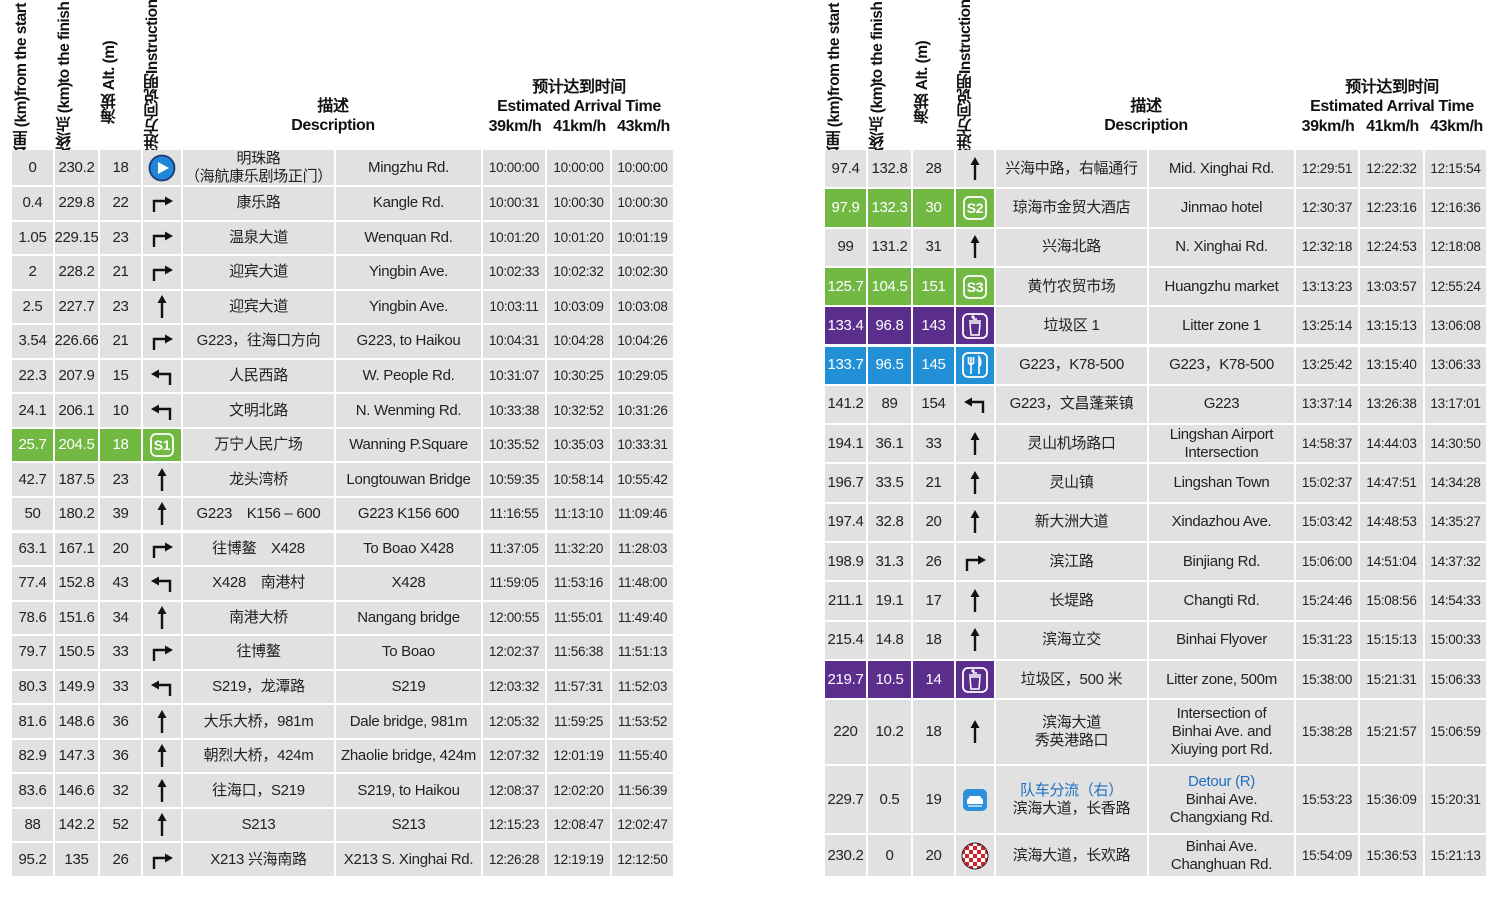 Image resolution: width=1500 pixels, height=913 pixels. Describe the element at coordinates (514, 549) in the screenshot. I see `arrival-time-cell: 11:37:05` at that location.